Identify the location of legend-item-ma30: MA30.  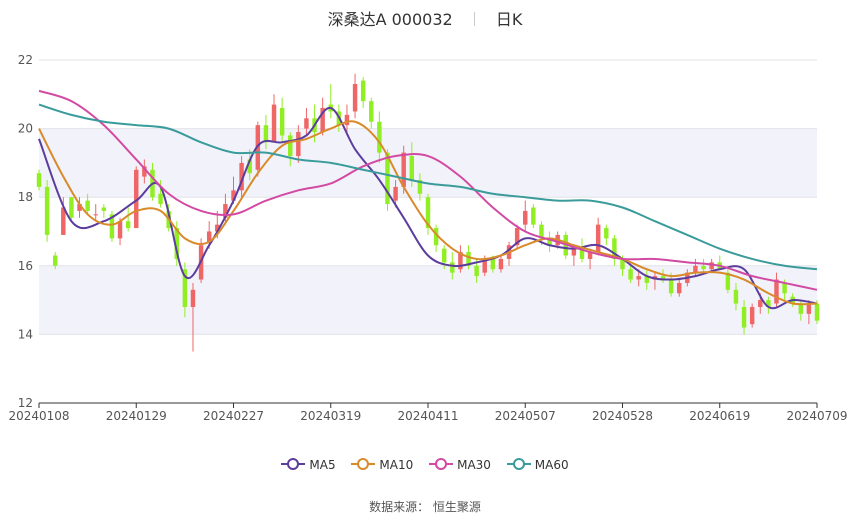
(460, 465).